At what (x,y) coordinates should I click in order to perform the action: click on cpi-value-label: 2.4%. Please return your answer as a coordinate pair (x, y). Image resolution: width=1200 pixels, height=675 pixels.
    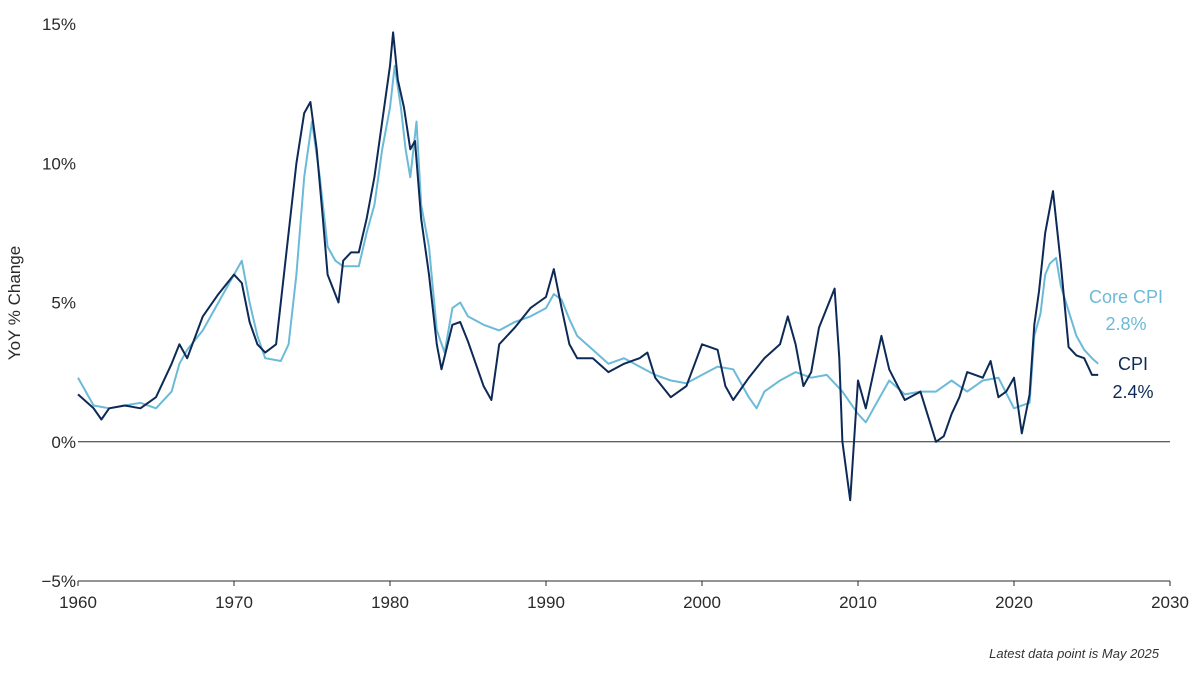
    Looking at the image, I should click on (1132, 392).